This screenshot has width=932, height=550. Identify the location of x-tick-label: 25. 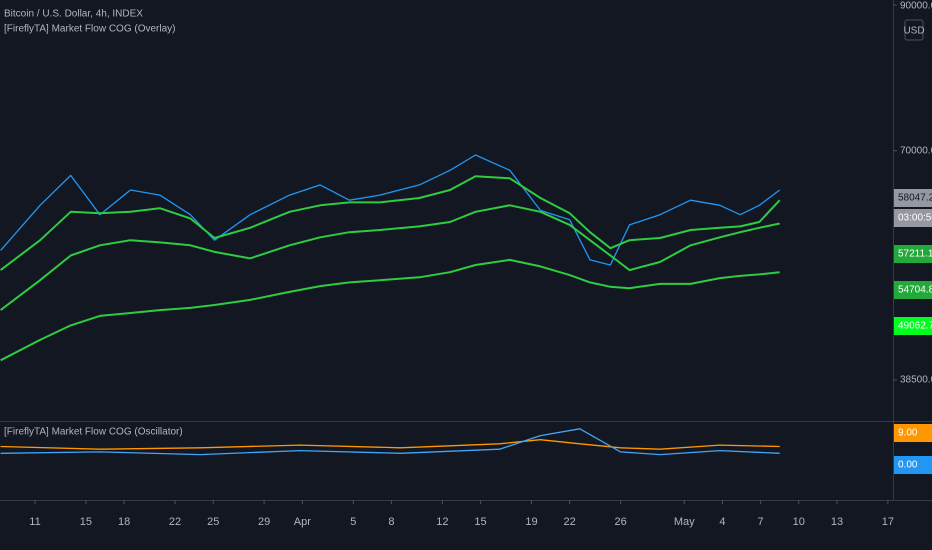
(213, 522).